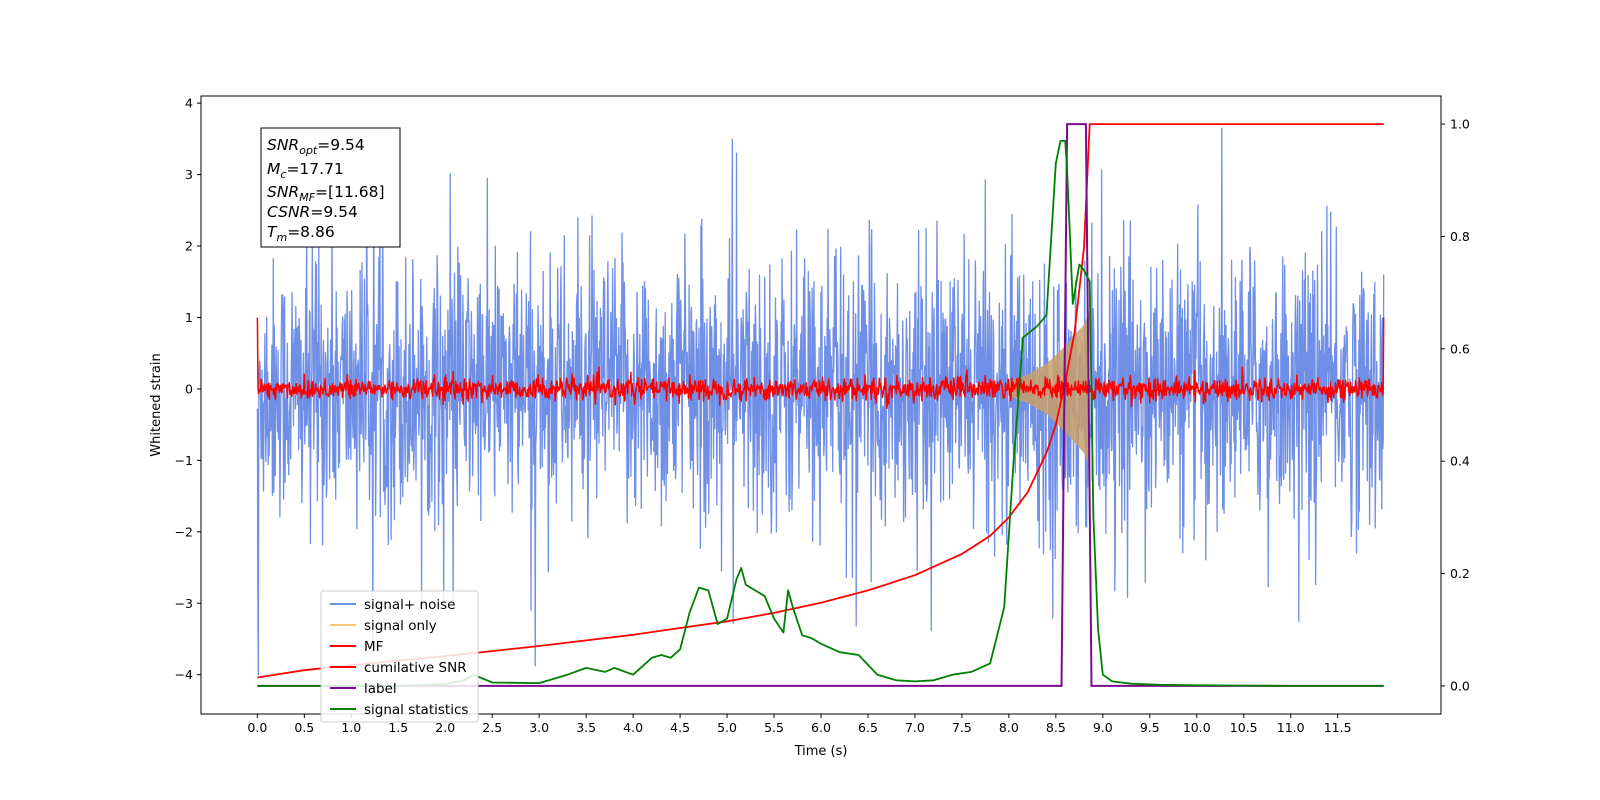 The width and height of the screenshot is (1600, 800). I want to click on info-snr-mf: SNRMF=[11.68], so click(326, 193).